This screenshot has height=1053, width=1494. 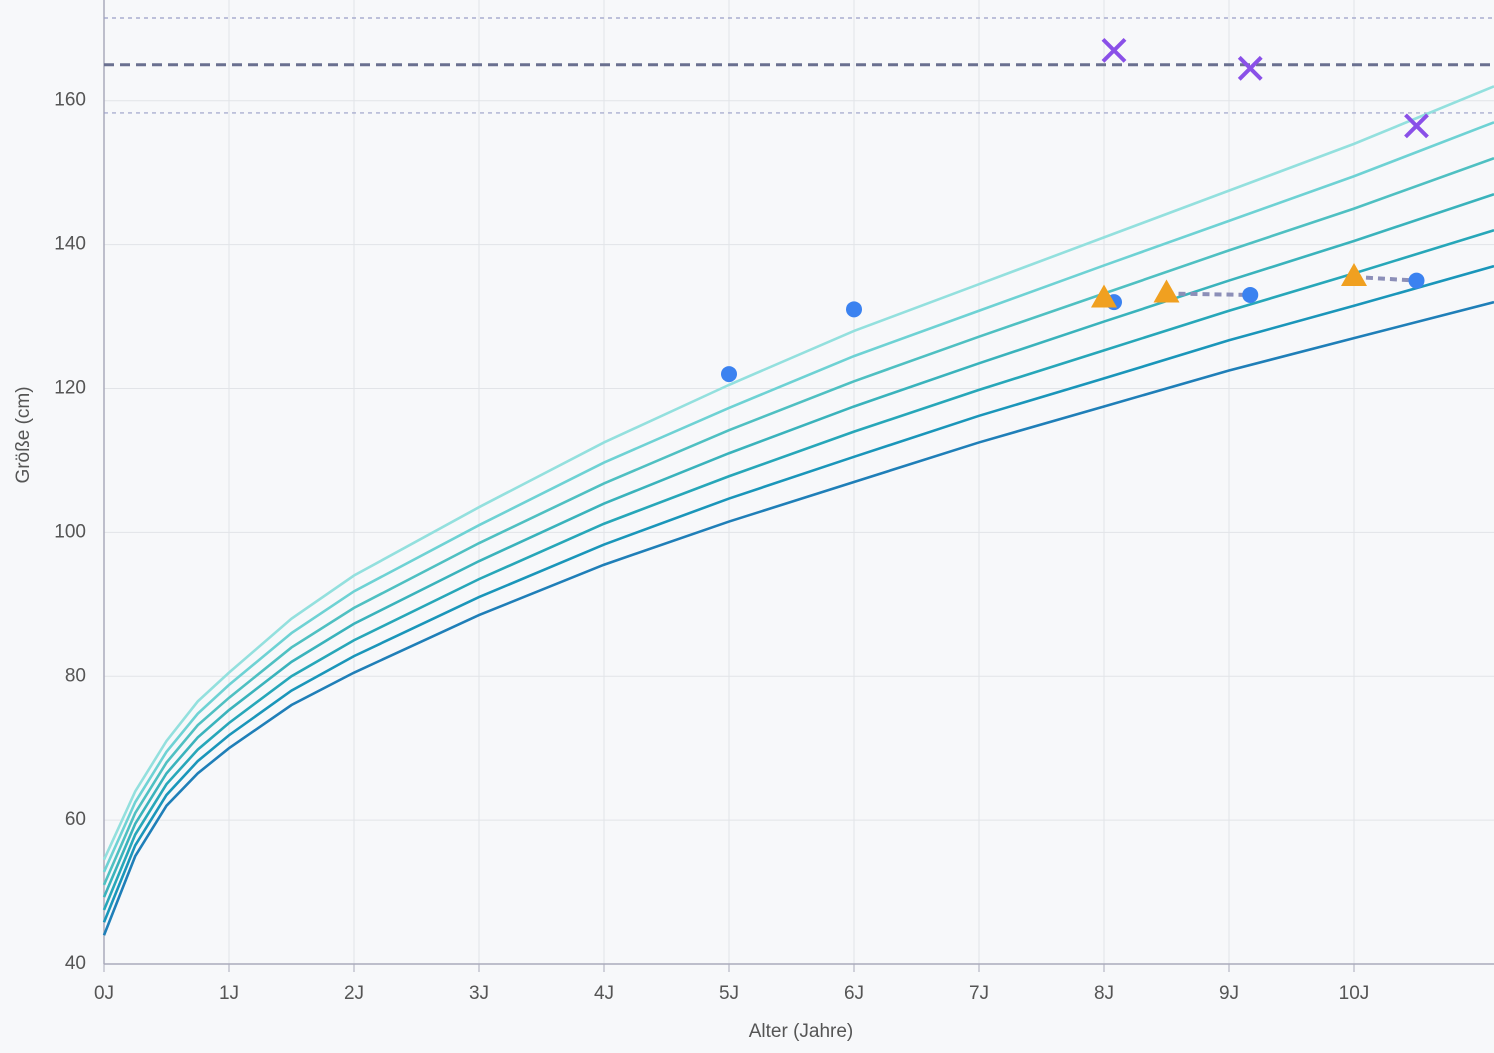 What do you see at coordinates (729, 993) in the screenshot?
I see `x-tick-label: 5J` at bounding box center [729, 993].